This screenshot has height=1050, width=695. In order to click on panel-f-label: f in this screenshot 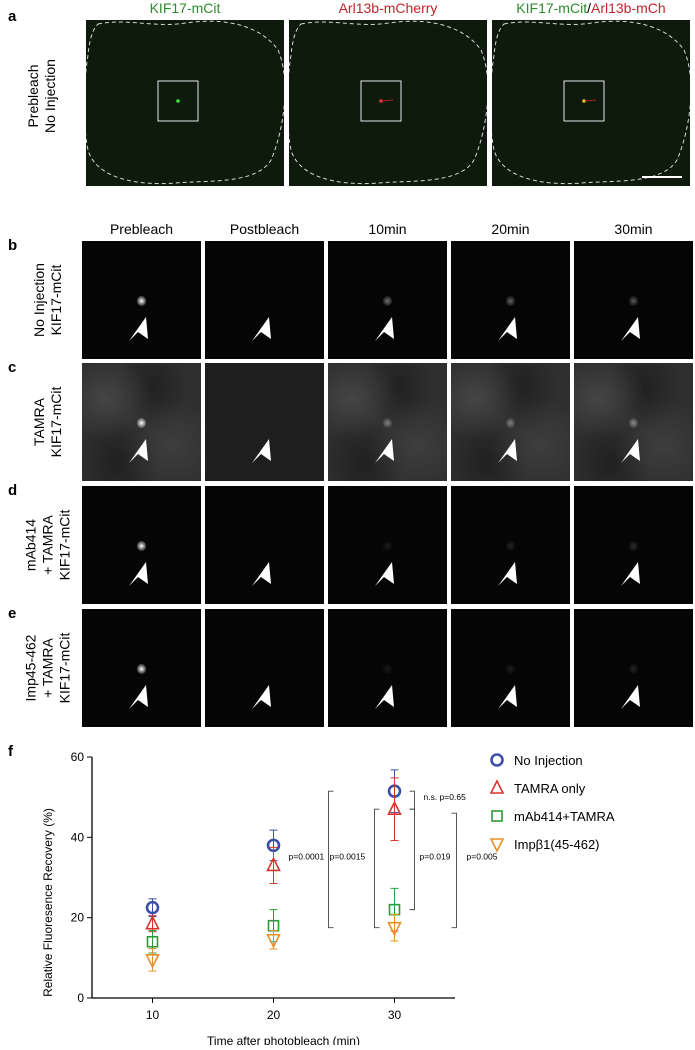, I will do `click(10, 751)`.